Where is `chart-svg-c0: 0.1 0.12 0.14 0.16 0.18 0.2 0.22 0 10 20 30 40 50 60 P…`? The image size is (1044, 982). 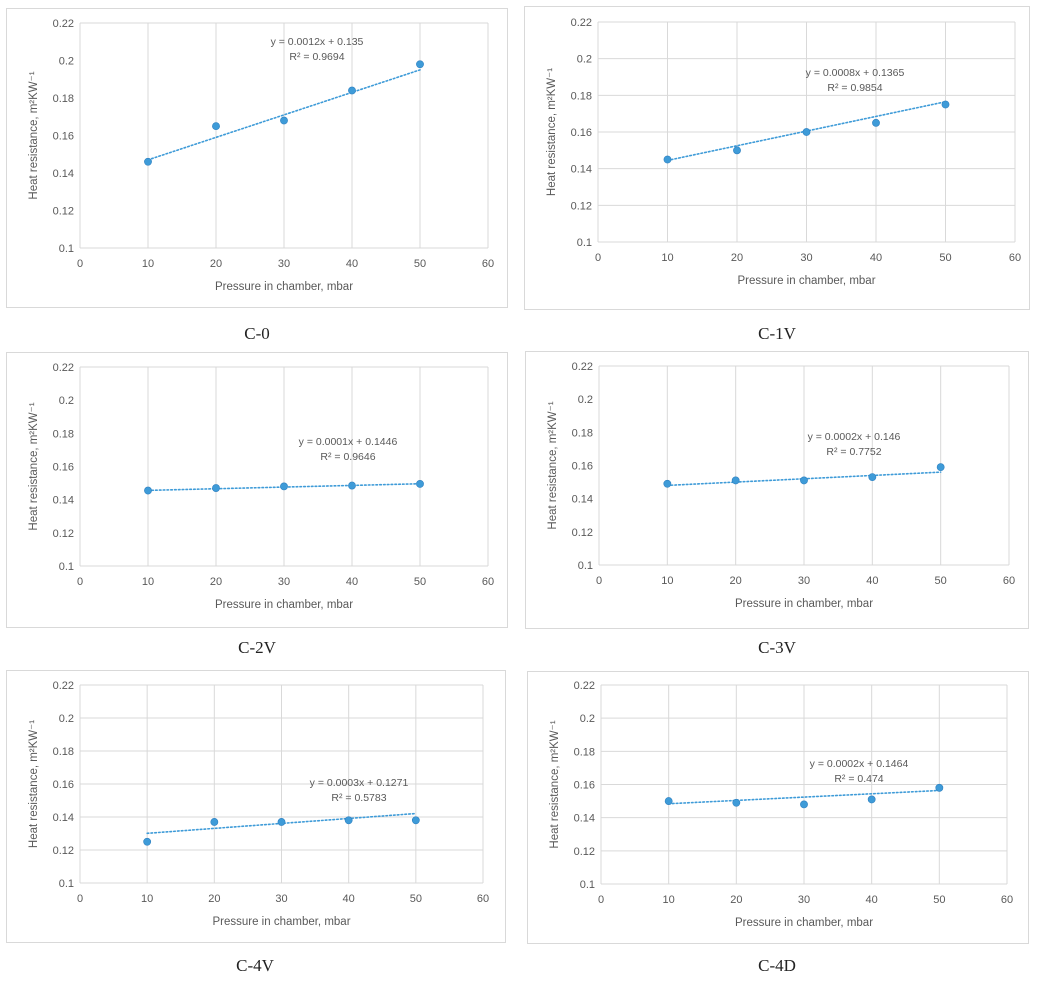
chart-svg-c0: 0.1 0.12 0.14 0.16 0.18 0.2 0.22 0 10 20 30 40 50 60 P… is located at coordinates (261, 155).